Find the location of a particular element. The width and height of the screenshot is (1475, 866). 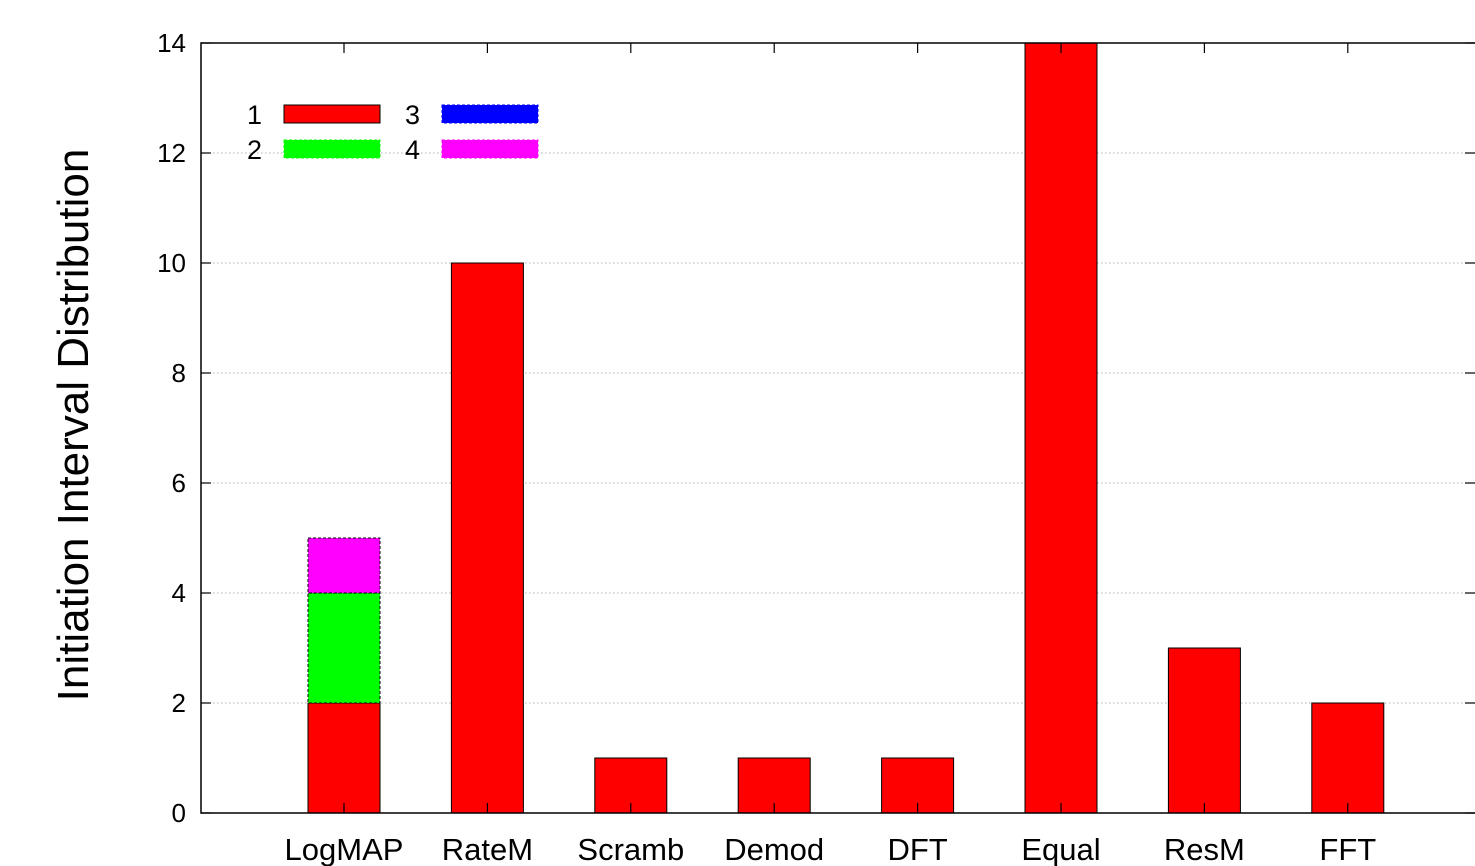

x-tick-label: Equal is located at coordinates (1060, 849).